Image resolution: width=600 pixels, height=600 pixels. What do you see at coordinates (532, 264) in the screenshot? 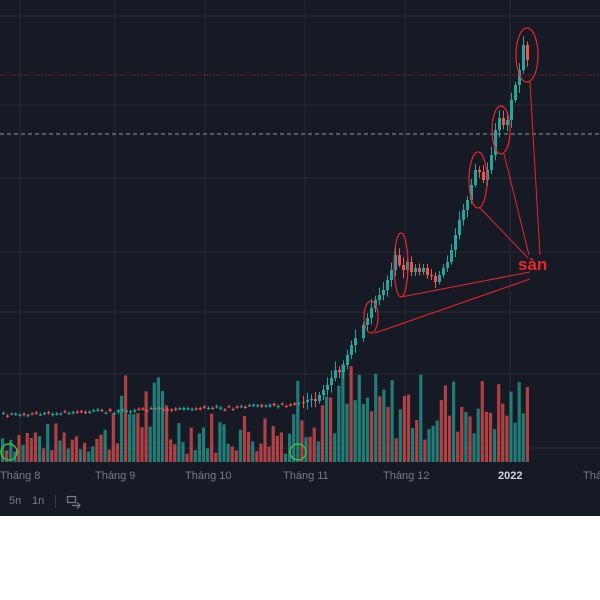
I see `annotation-text: sàn` at bounding box center [532, 264].